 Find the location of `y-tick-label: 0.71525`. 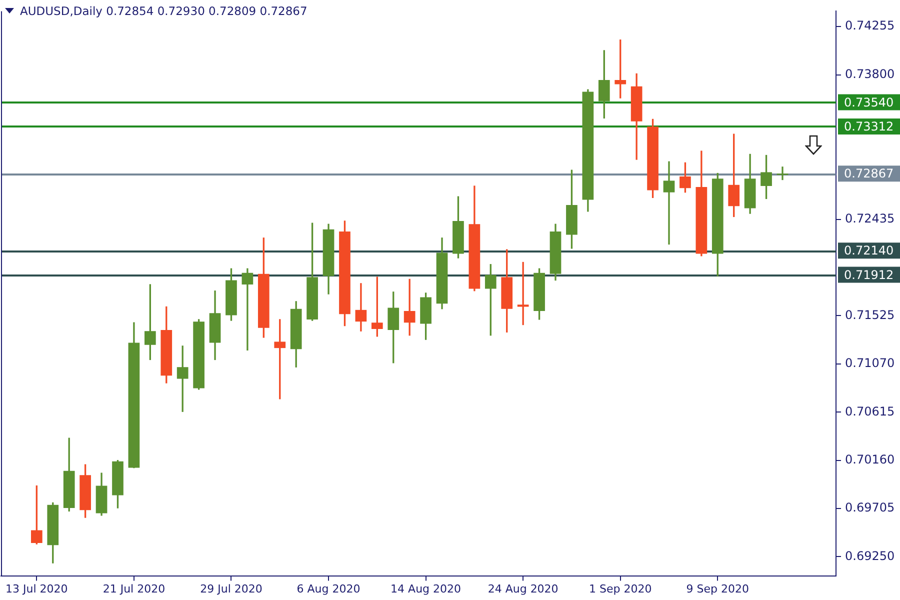

y-tick-label: 0.71525 is located at coordinates (870, 315).